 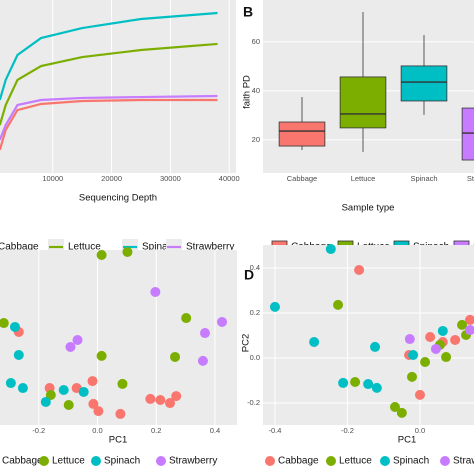 What do you see at coordinates (256, 90) in the screenshot?
I see `y-tick-label: 40` at bounding box center [256, 90].